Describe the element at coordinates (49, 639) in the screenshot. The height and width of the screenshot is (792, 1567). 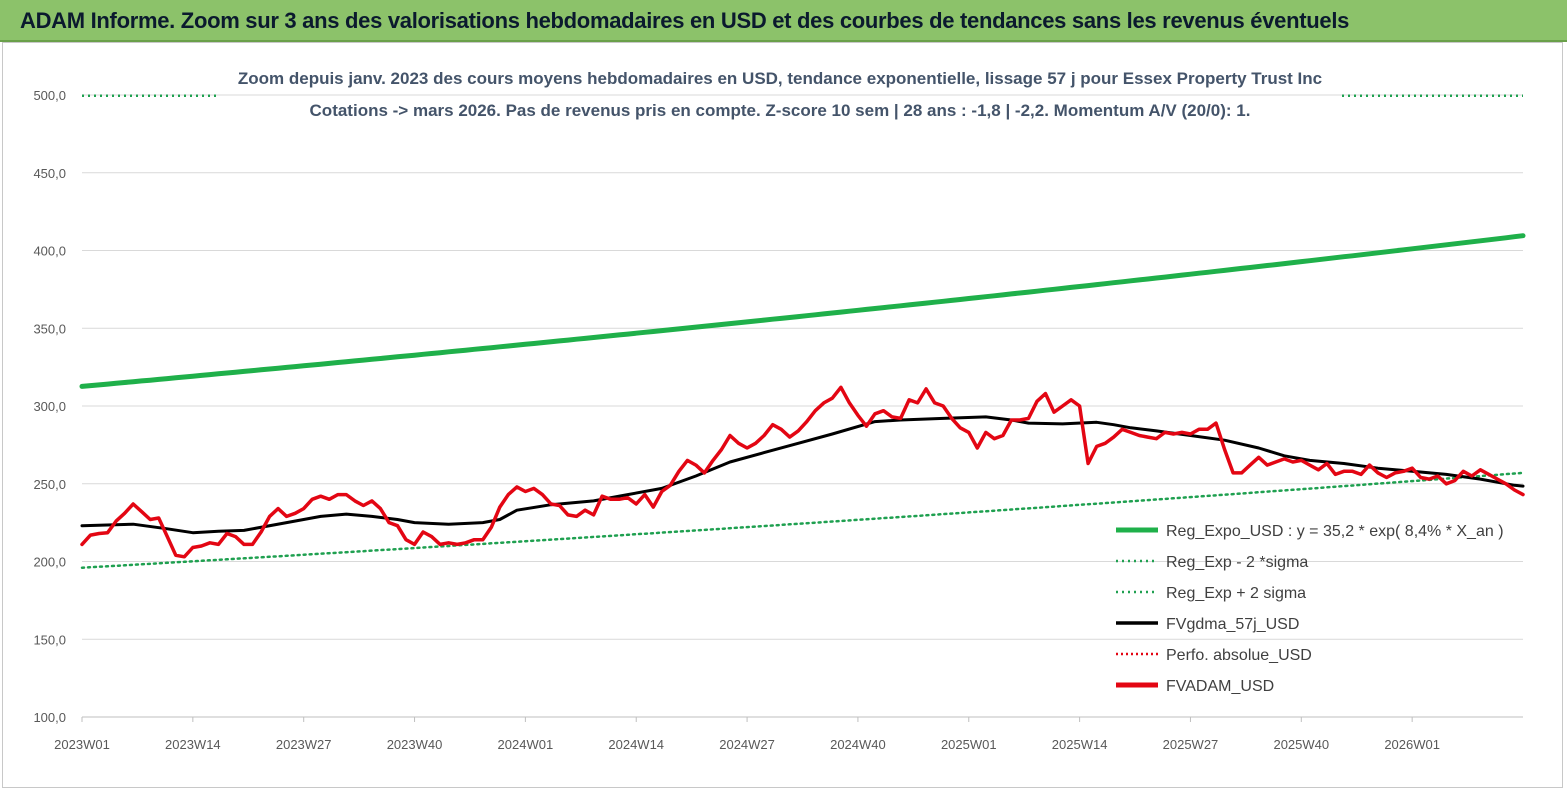
I see `y-tick-label: 150,0` at that location.